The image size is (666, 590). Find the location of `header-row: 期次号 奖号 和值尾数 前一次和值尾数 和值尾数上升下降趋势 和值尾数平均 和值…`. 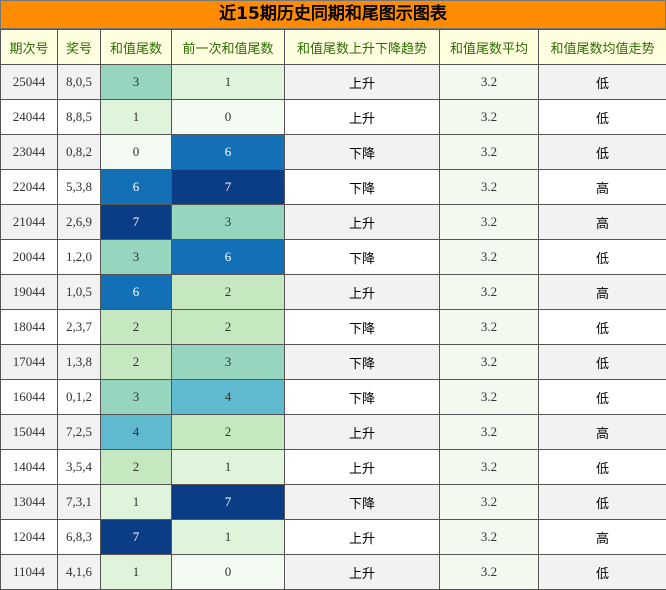

header-row: 期次号 奖号 和值尾数 前一次和值尾数 和值尾数上升下降趋势 和值尾数平均 和值… is located at coordinates (333, 47).